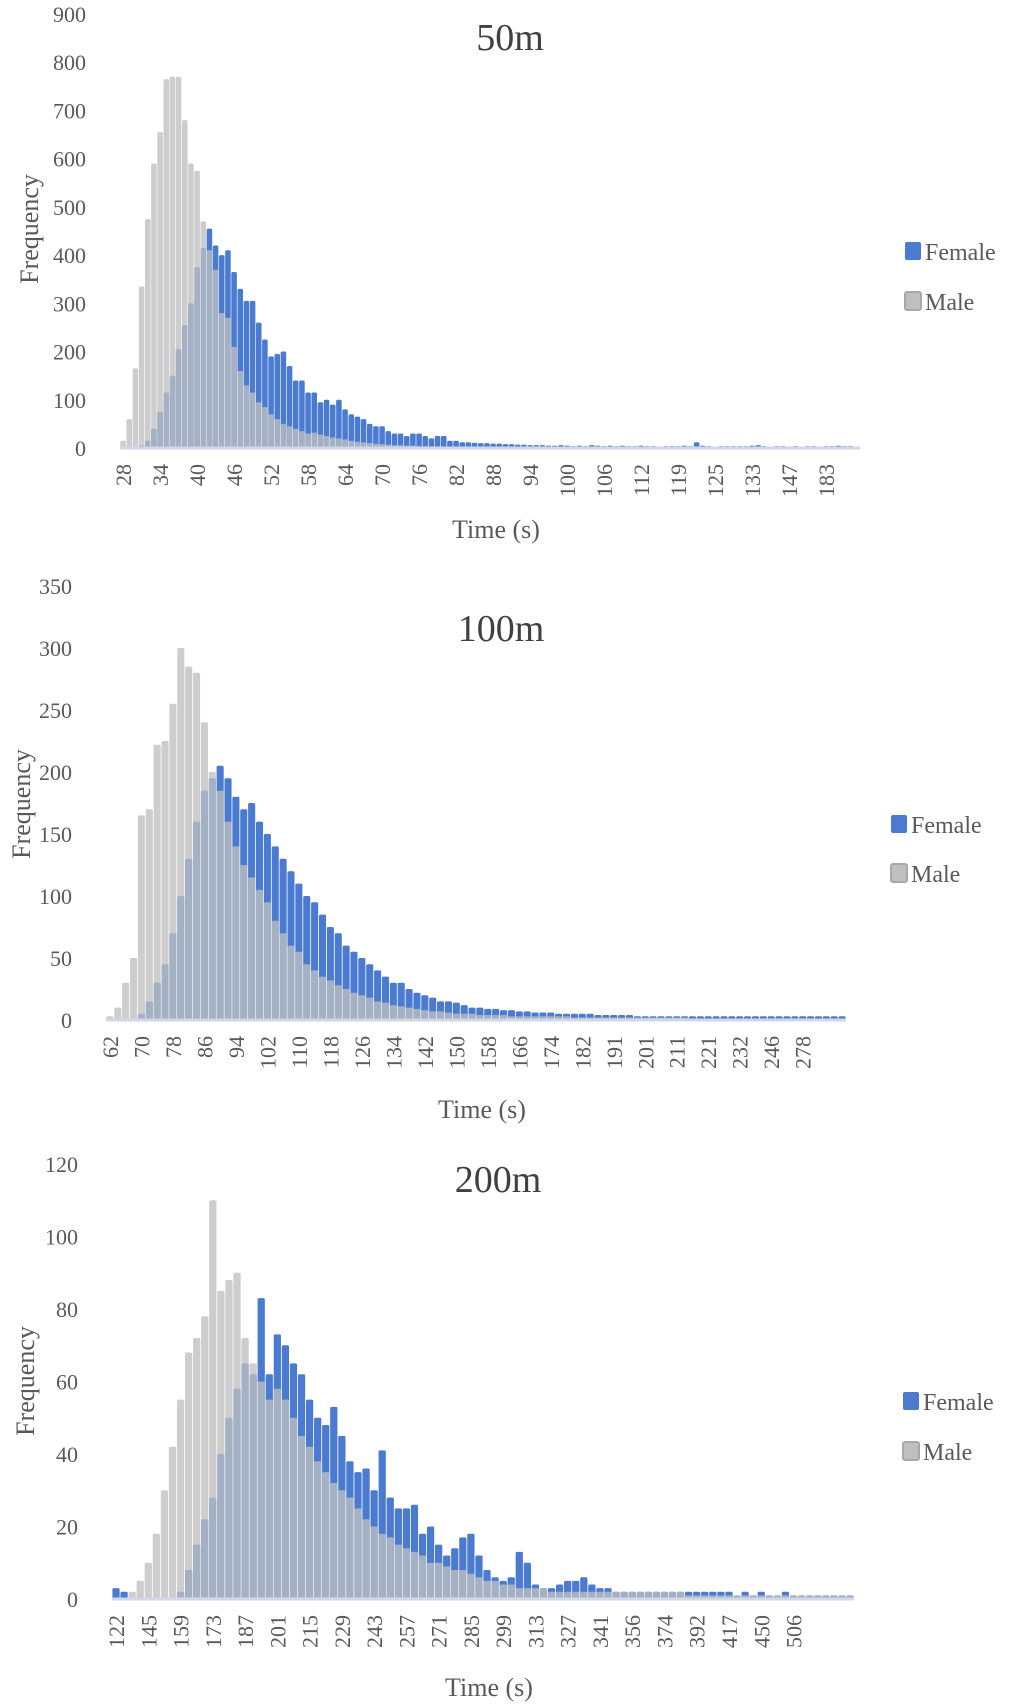  I want to click on x-tick-label: 299, so click(503, 1631).